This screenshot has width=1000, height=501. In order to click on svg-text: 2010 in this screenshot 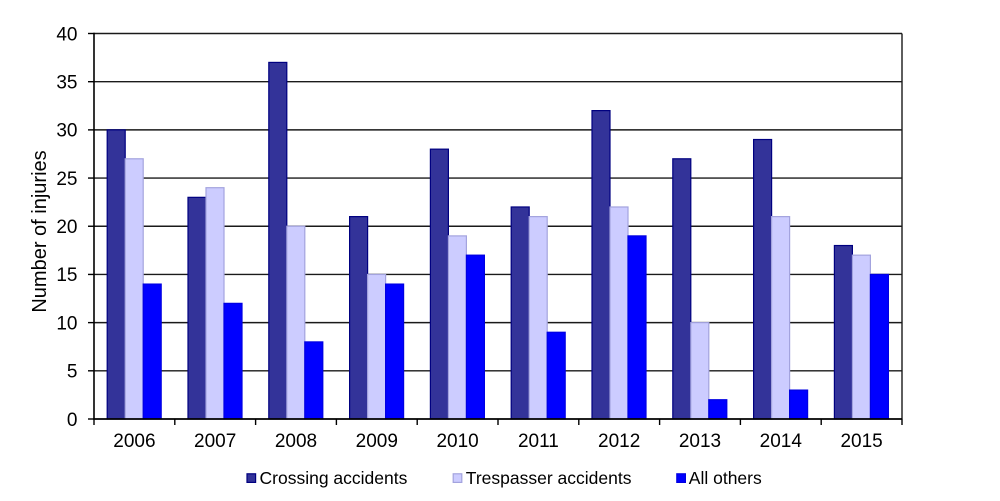, I will do `click(457, 441)`.